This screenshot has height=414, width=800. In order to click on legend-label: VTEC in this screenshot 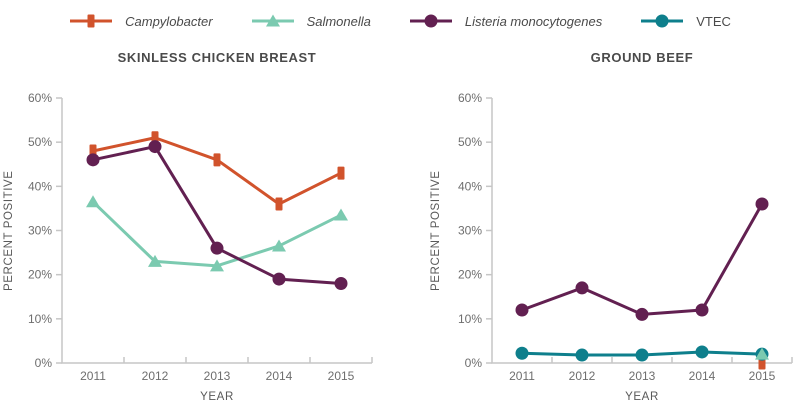, I will do `click(713, 21)`.